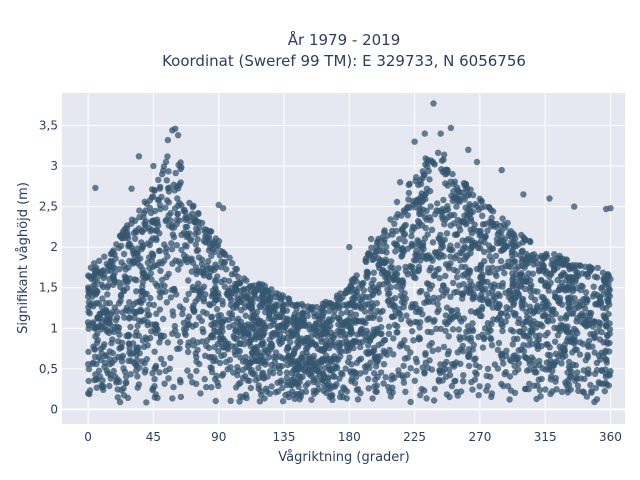  I want to click on y-tick-label: 0,5, so click(48, 369).